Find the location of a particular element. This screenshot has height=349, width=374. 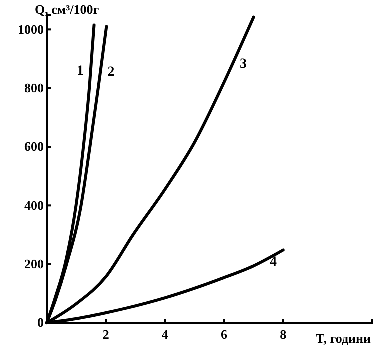

series-label: 4 is located at coordinates (274, 262).